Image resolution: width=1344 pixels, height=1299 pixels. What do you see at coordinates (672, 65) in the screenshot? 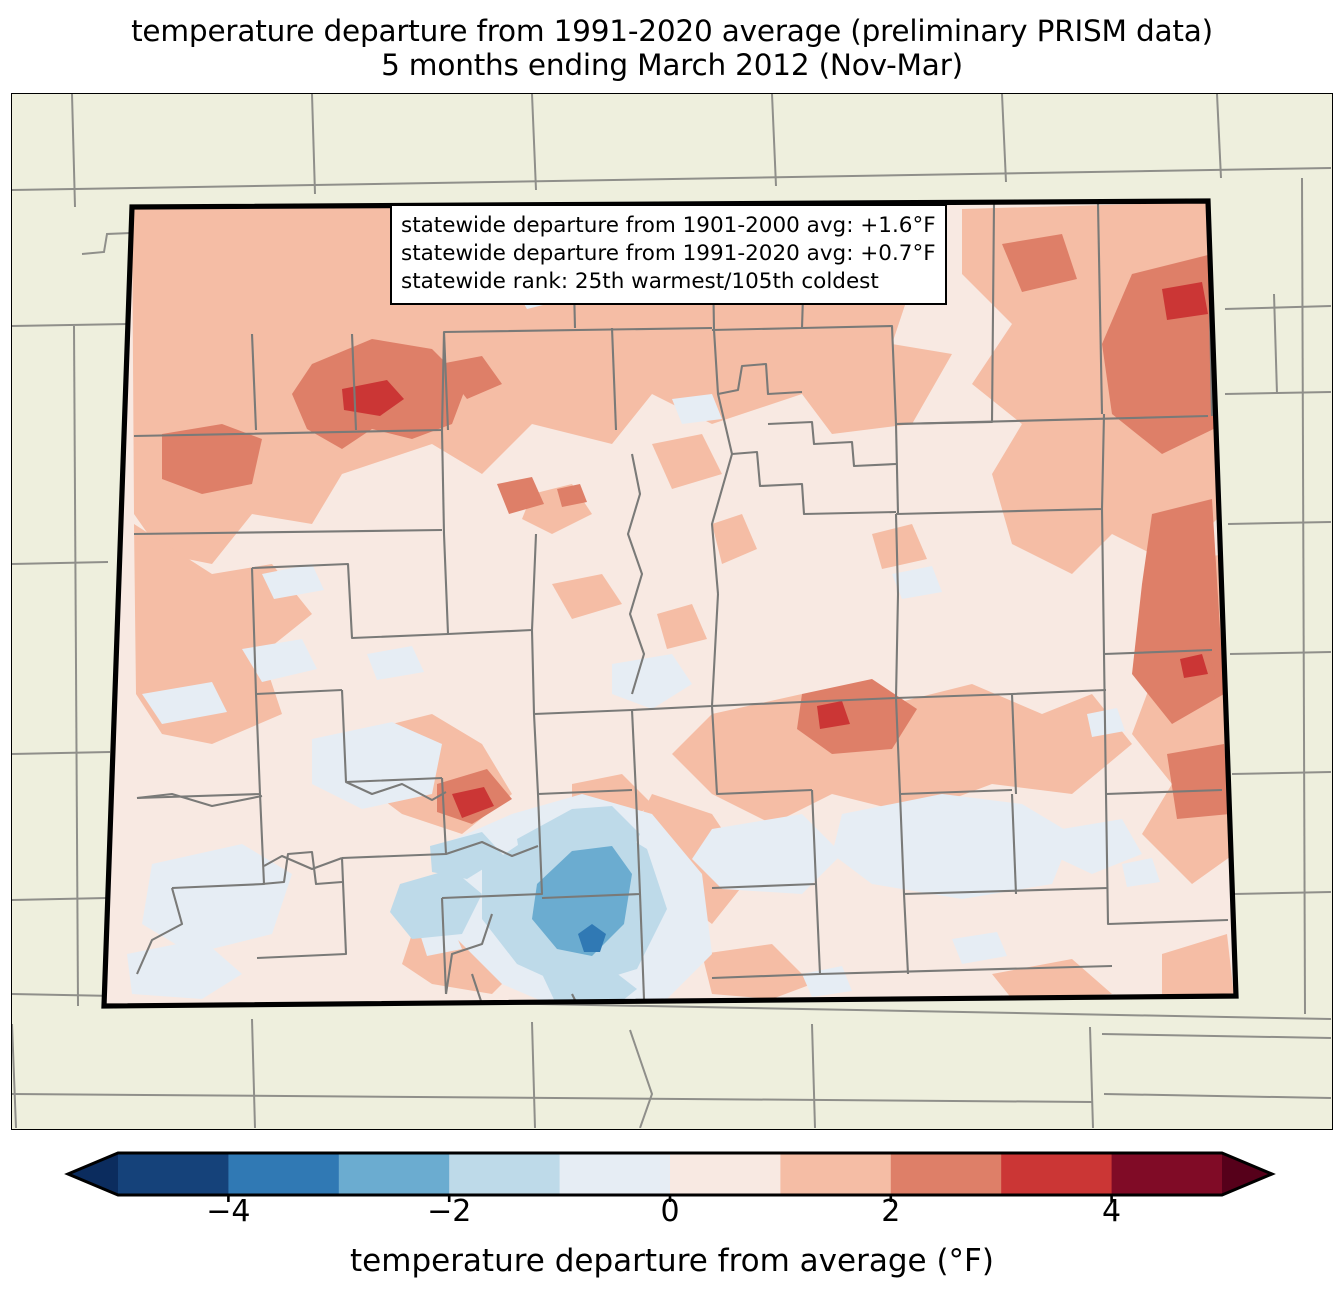
I see `title-line-2: 5 months ending March 2012 (Nov-Mar)` at bounding box center [672, 65].